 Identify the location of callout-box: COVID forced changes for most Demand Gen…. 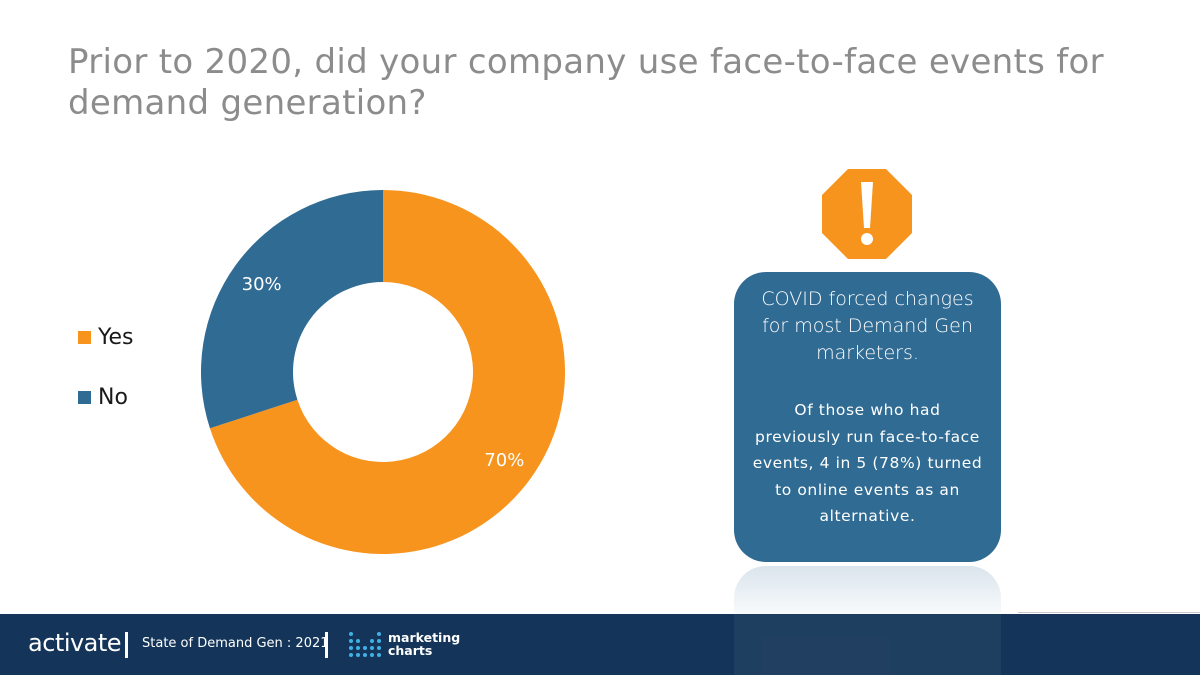
(867, 417).